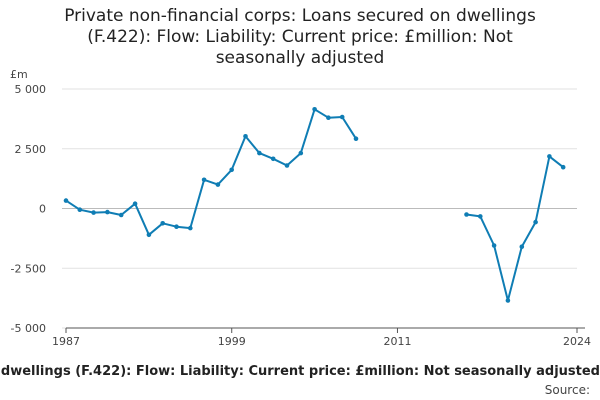 This screenshot has height=400, width=600. Describe the element at coordinates (567, 390) in the screenshot. I see `source-label: Source:` at that location.